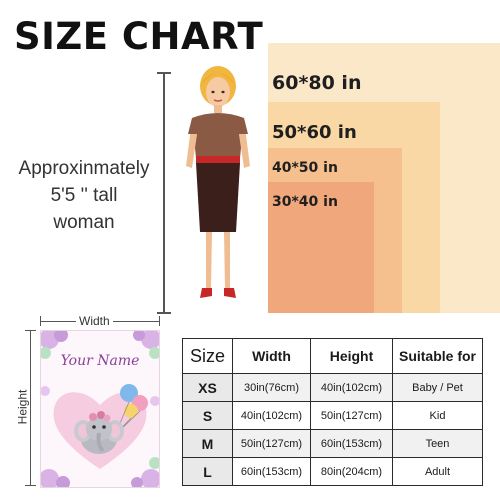  Describe the element at coordinates (271, 415) in the screenshot. I see `width-cell: 40in(102cm)` at that location.